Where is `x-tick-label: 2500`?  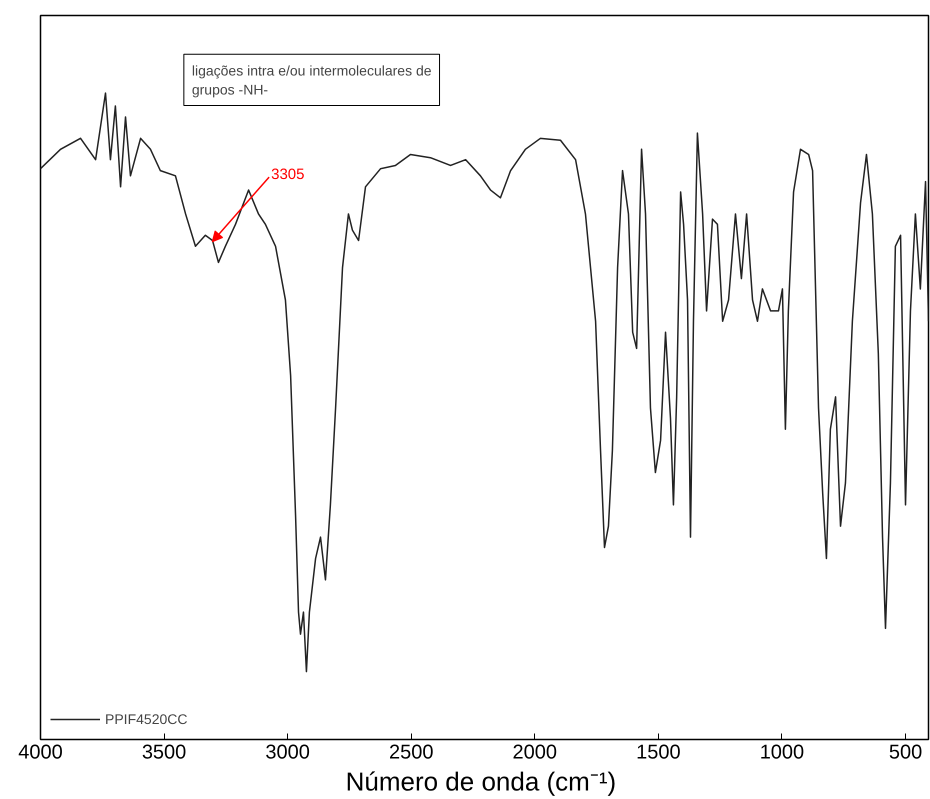 x-tick-label: 2500 is located at coordinates (411, 753).